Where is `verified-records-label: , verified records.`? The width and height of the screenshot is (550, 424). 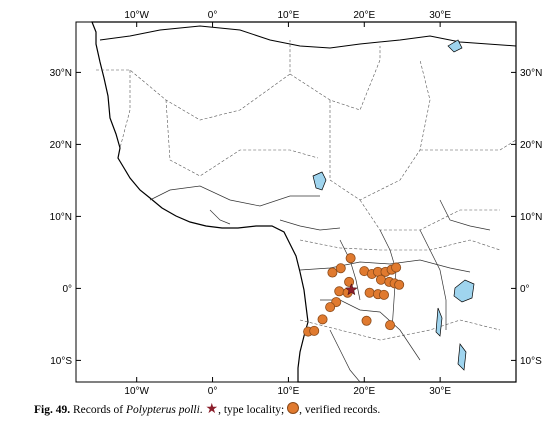 verified-records-label: , verified records. is located at coordinates (340, 410).